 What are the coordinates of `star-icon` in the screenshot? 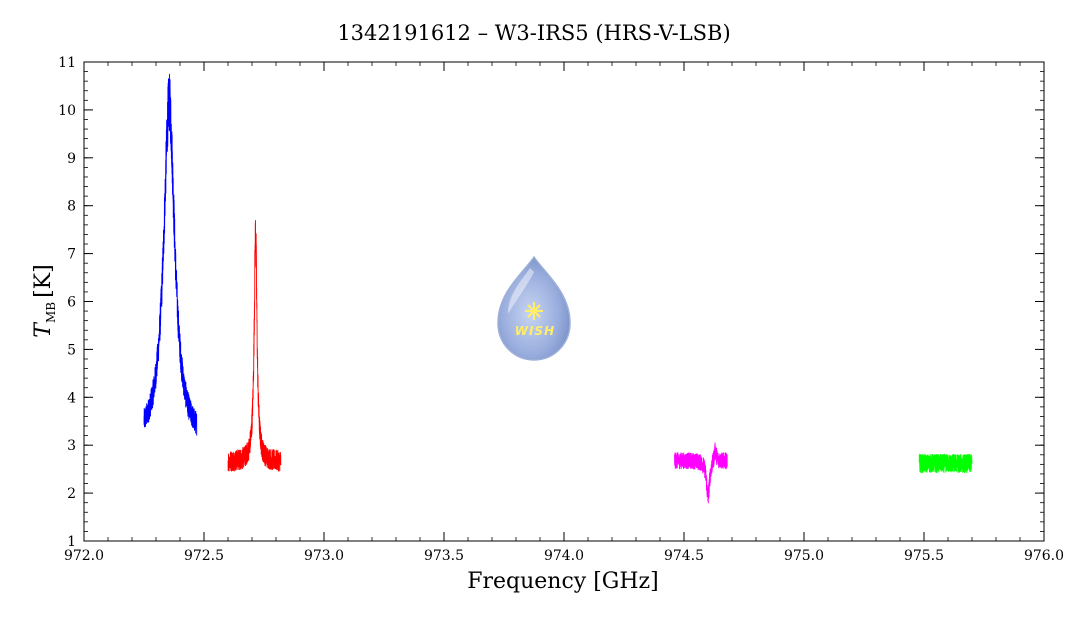 It's located at (534, 311).